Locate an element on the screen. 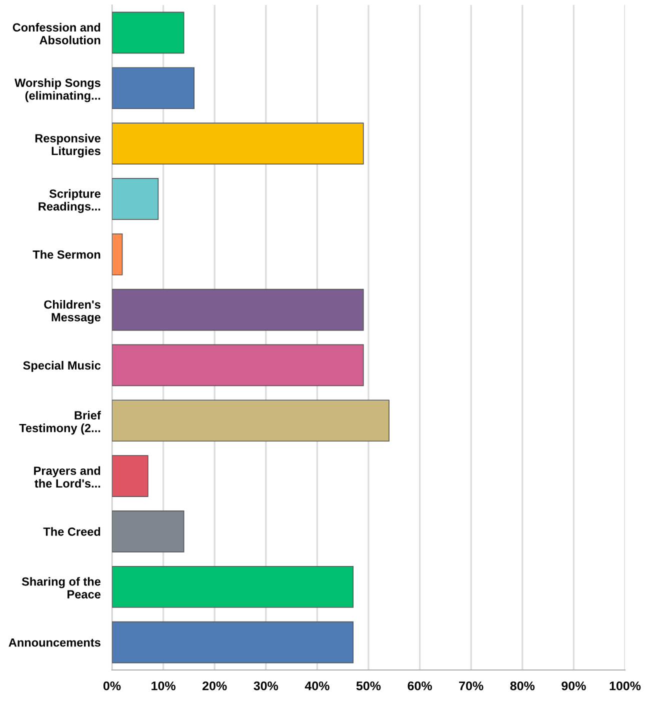 The width and height of the screenshot is (645, 702). x-tick-label: 70% is located at coordinates (471, 685).